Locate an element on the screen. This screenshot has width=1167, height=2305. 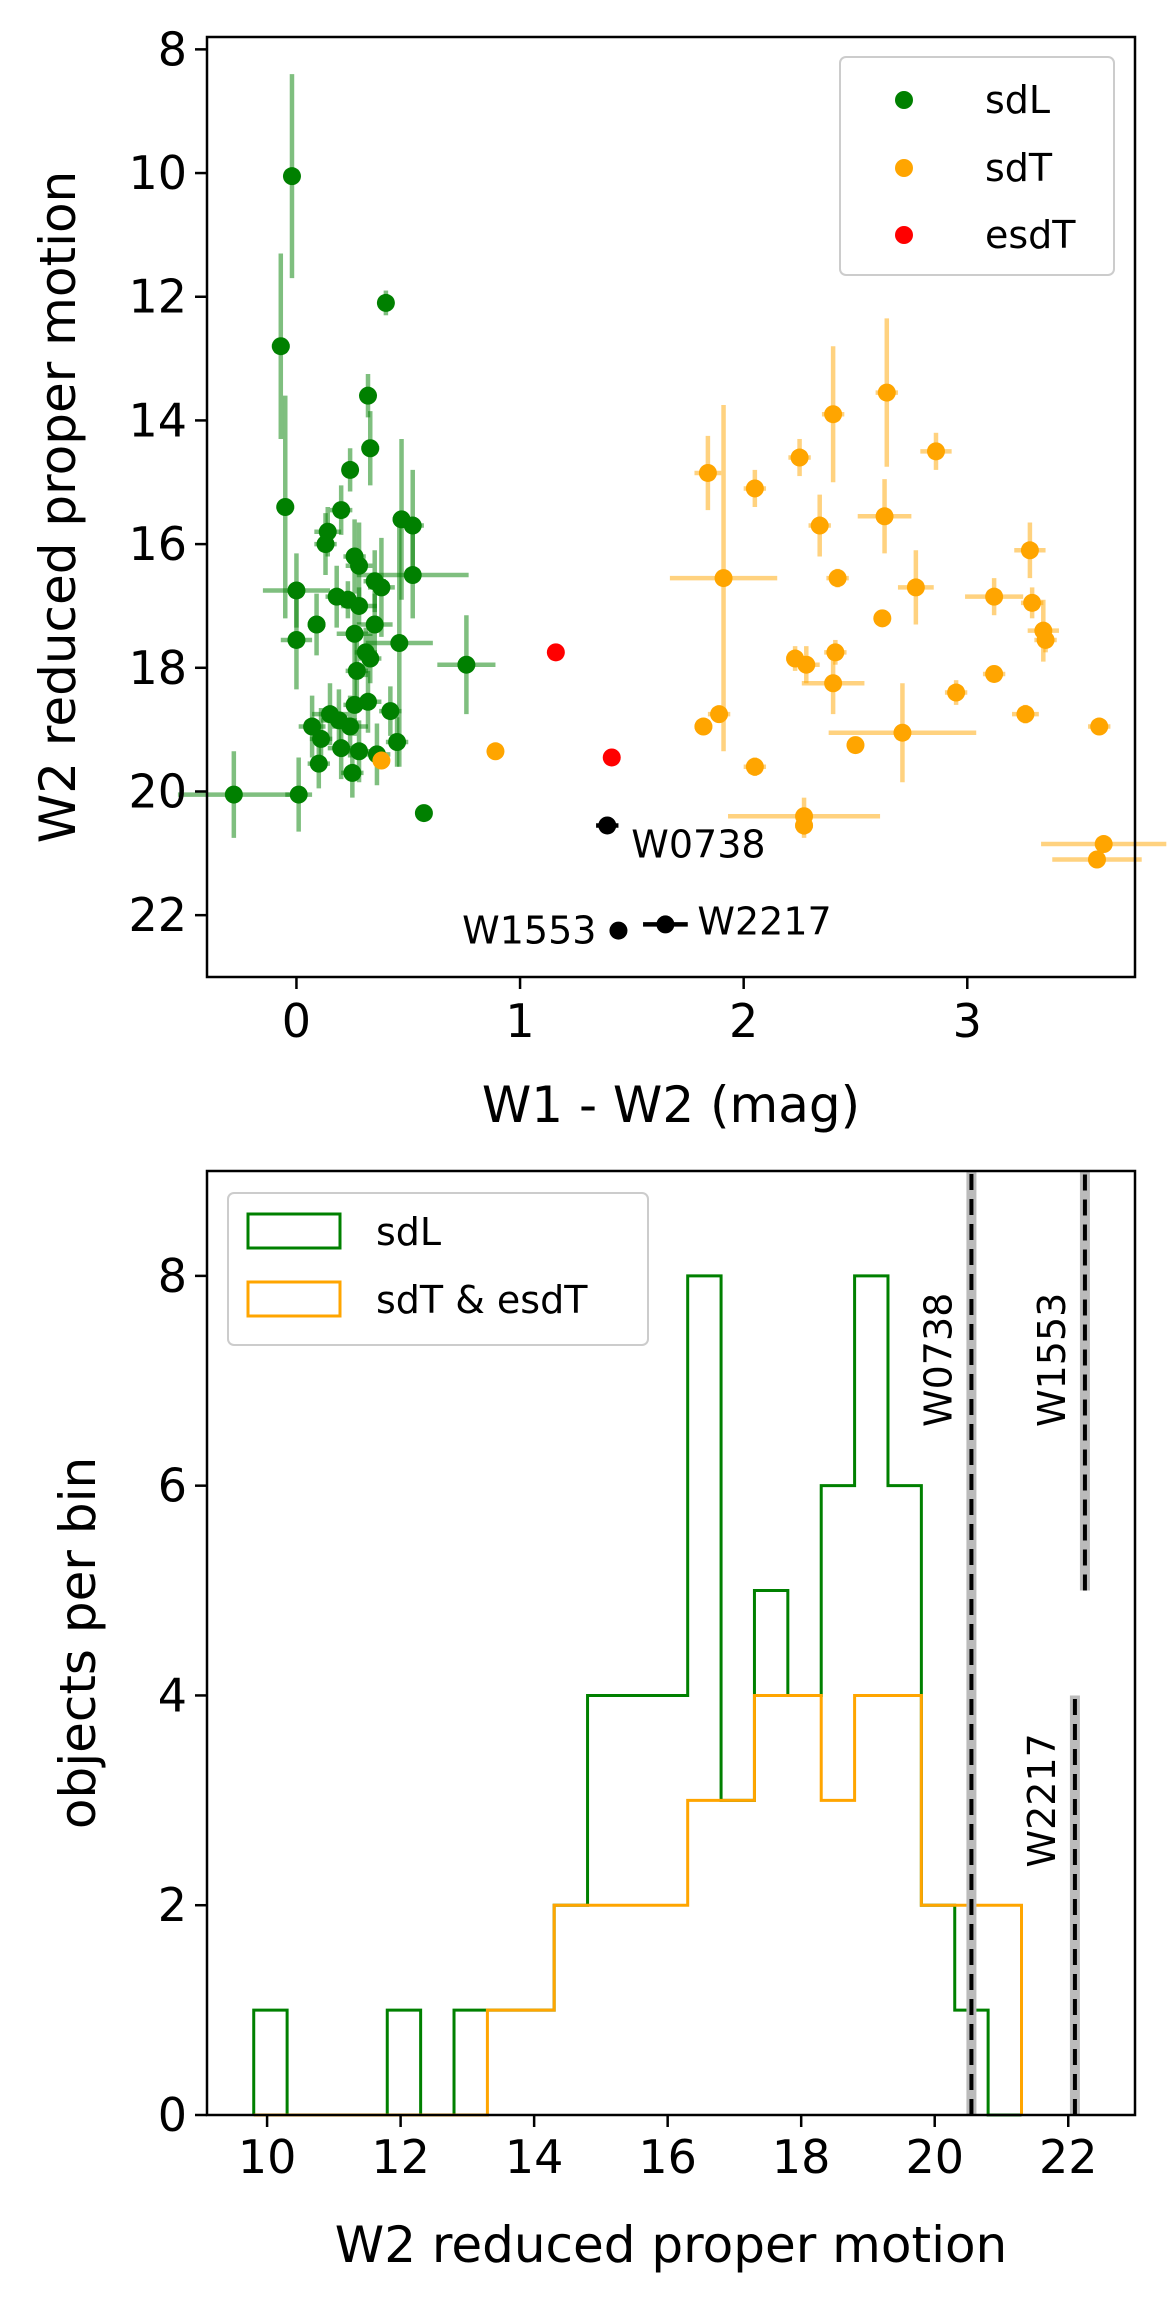
legend-marker-sdl is located at coordinates (904, 100).